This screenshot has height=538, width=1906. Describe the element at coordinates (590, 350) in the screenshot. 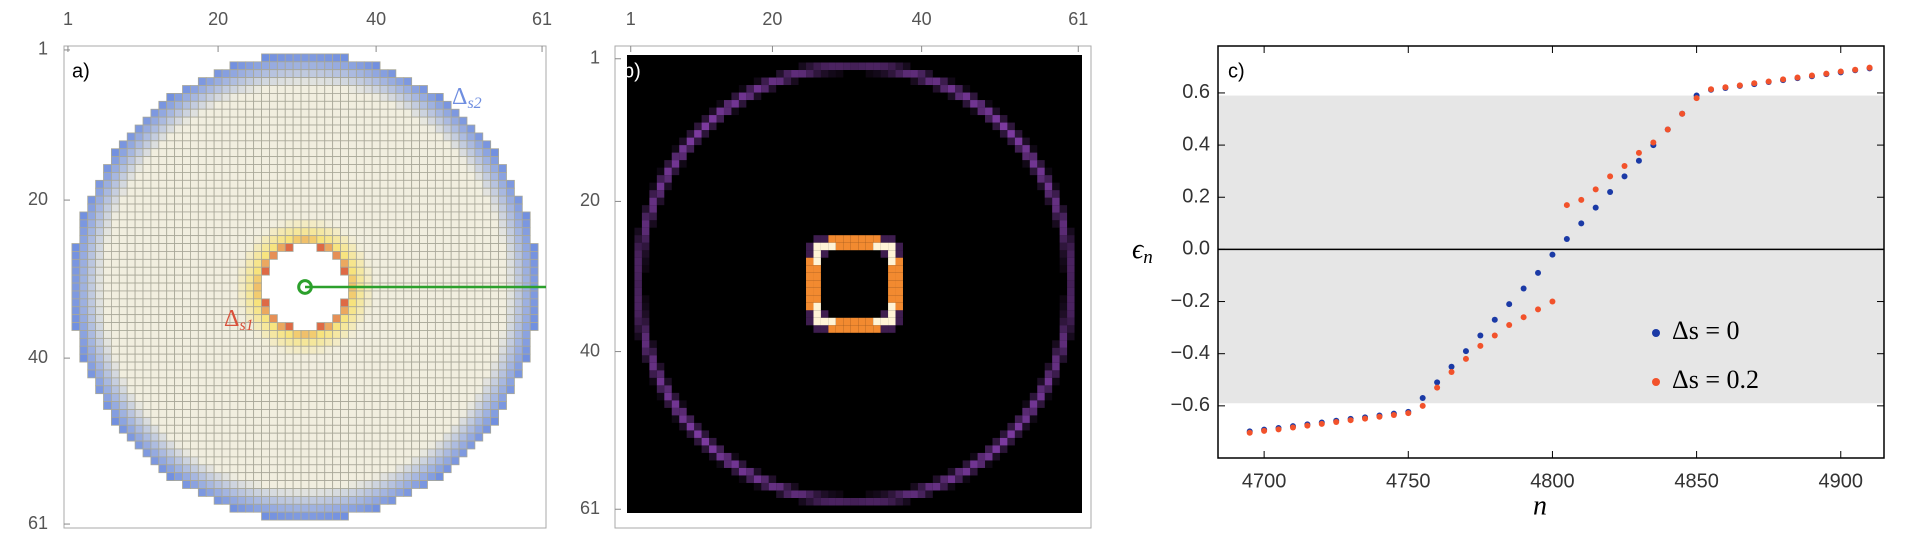

I see `y-tick-label: 40` at that location.